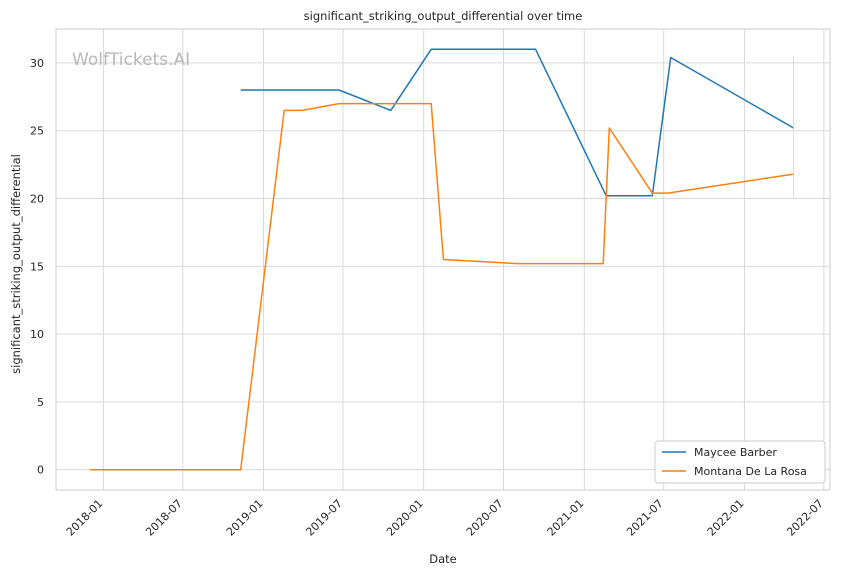 The width and height of the screenshot is (858, 575). Describe the element at coordinates (131, 60) in the screenshot. I see `watermark: WolfTickets.AI` at that location.